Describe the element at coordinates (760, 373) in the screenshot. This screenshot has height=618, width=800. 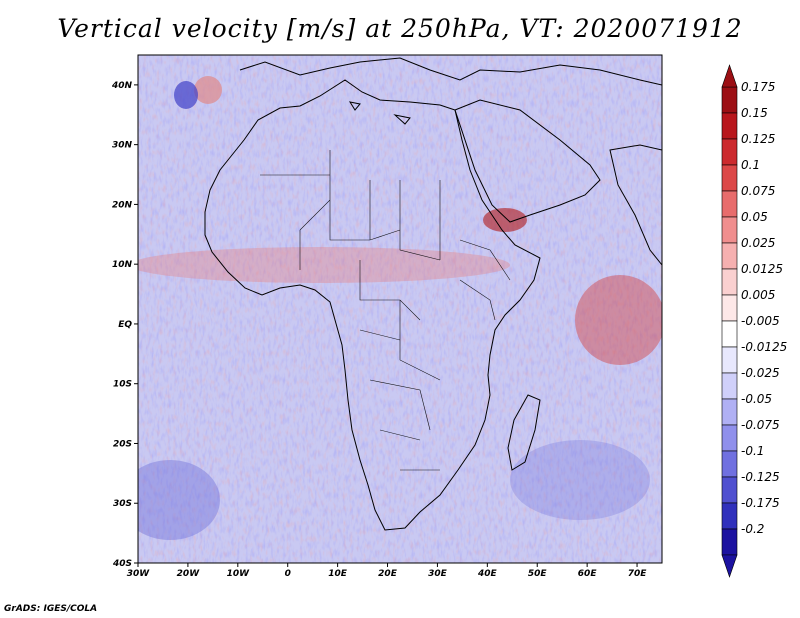
I see `colorbar-label: -0.025` at that location.